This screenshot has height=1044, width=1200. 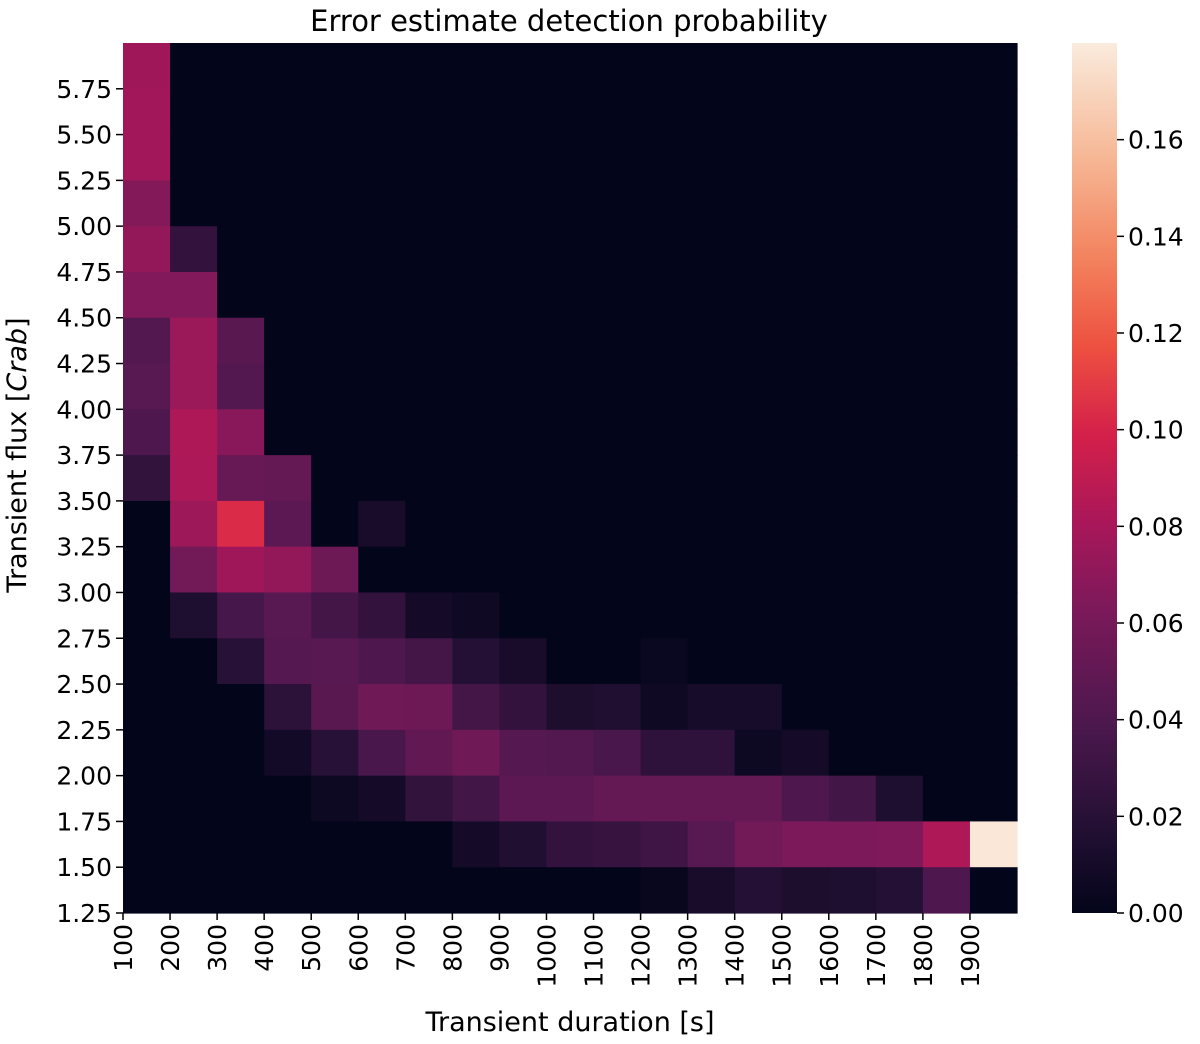 I want to click on y-tick-label: 4.50, so click(x=84, y=318).